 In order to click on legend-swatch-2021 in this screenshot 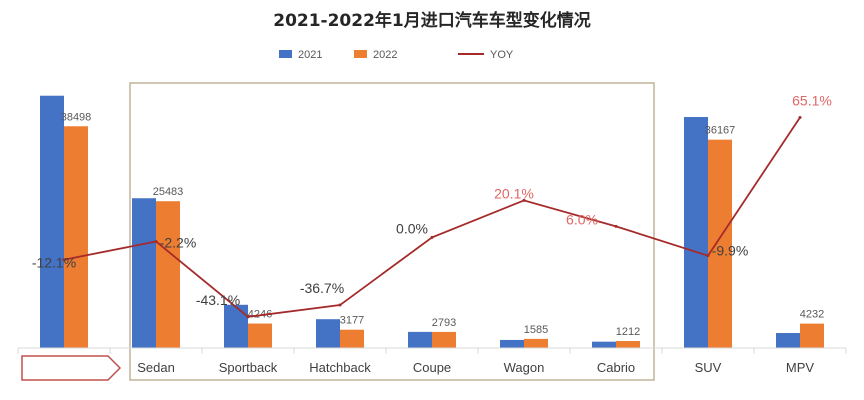, I will do `click(285, 54)`.